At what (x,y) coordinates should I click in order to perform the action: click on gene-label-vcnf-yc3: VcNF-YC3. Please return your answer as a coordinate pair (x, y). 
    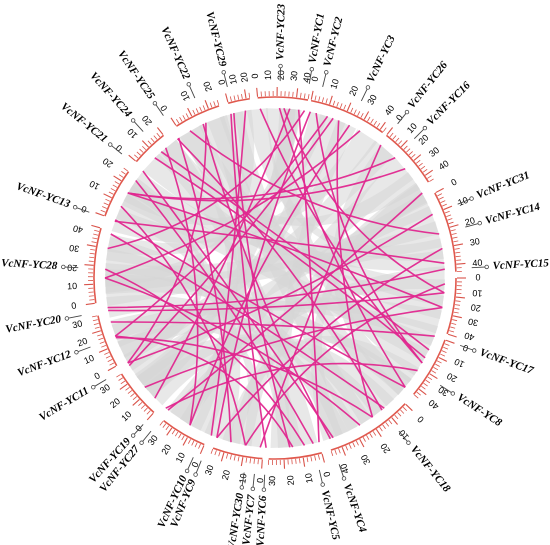
    Looking at the image, I should click on (381, 58).